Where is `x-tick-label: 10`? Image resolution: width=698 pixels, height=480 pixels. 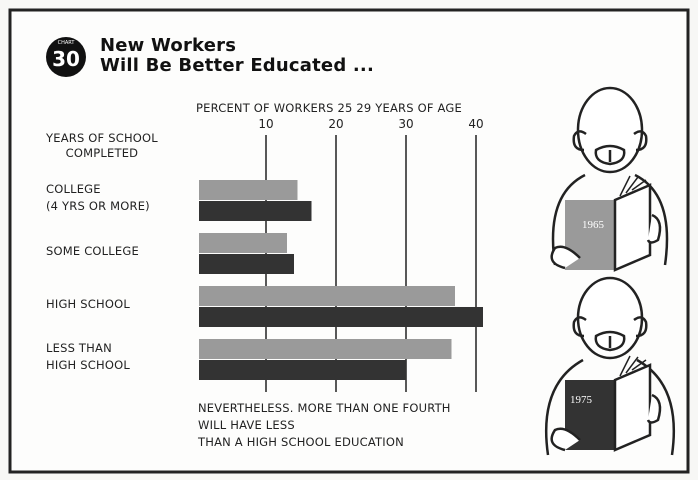 x-tick-label: 10 is located at coordinates (265, 124).